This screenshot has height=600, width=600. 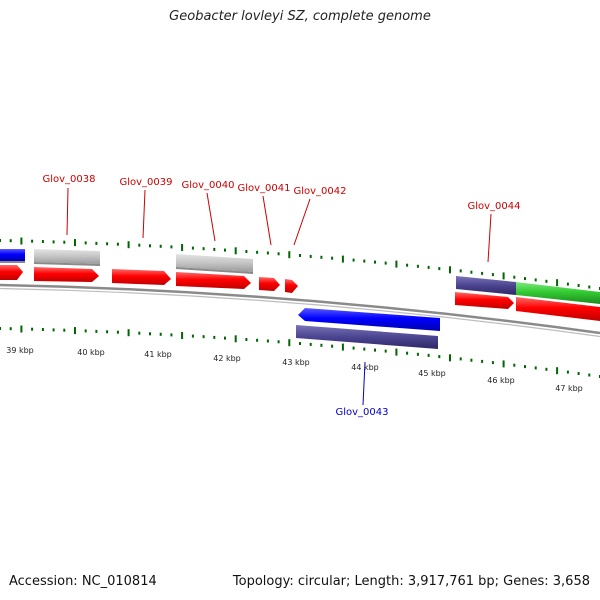 I want to click on scale-label: 42 kbp, so click(x=227, y=358).